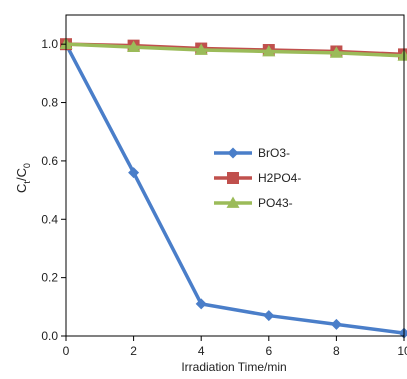 The image size is (407, 379). What do you see at coordinates (49, 219) in the screenshot?
I see `y-tick-label: 0.4` at bounding box center [49, 219].